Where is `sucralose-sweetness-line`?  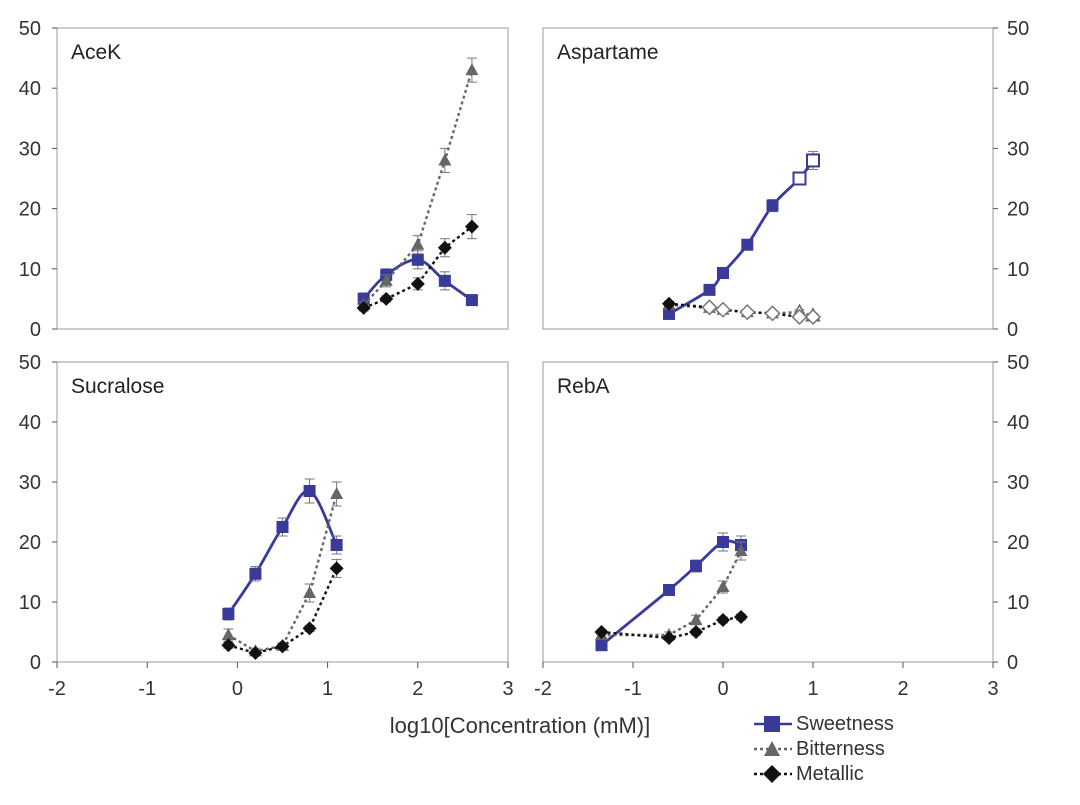 sucralose-sweetness-line is located at coordinates (282, 552).